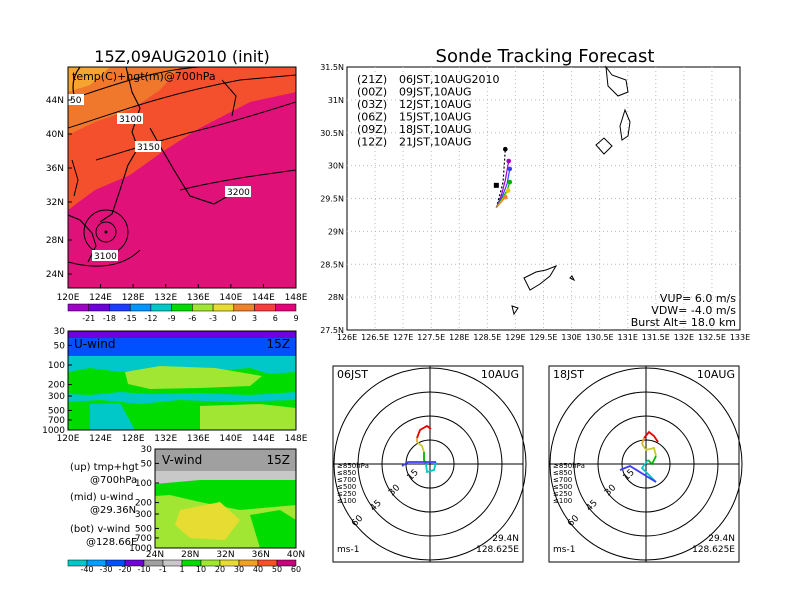 This screenshot has width=792, height=612. I want to click on pressure-label-50: 50, so click(147, 464).